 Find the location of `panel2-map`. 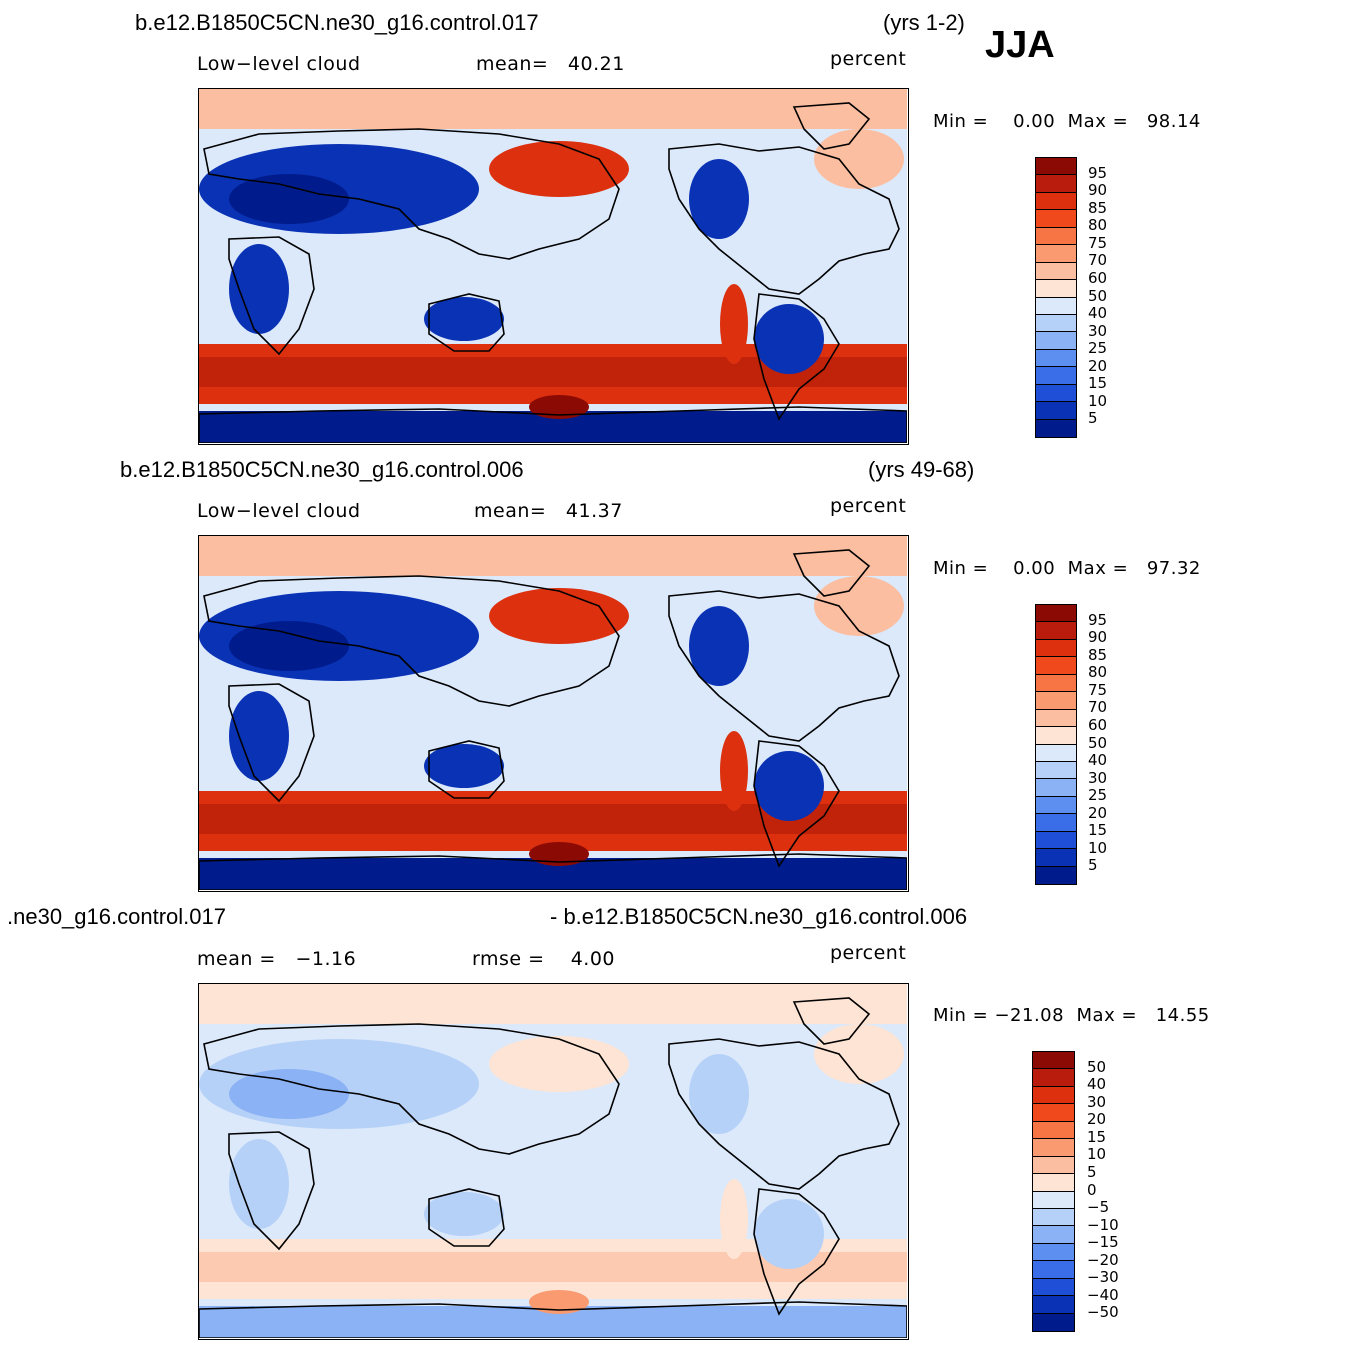

panel2-map is located at coordinates (553, 713).